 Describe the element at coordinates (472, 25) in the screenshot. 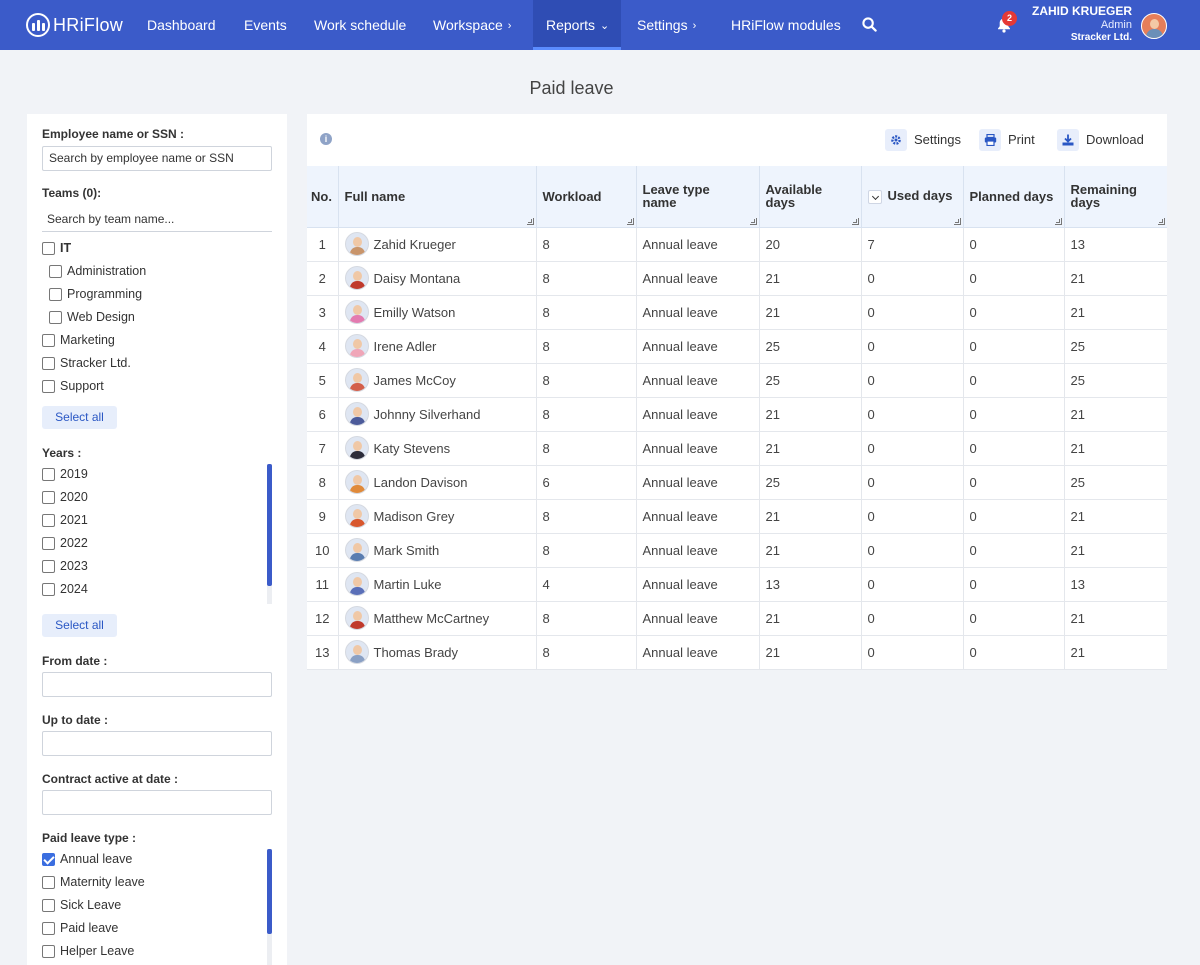

I see `nav-workspace: Workspace ›` at that location.